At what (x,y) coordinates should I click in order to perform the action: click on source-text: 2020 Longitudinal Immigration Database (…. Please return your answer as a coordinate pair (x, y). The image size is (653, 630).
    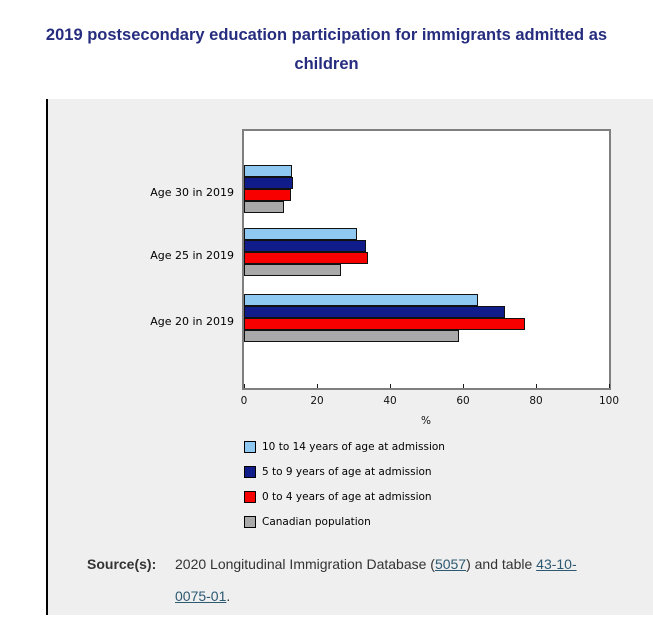
    Looking at the image, I should click on (376, 580).